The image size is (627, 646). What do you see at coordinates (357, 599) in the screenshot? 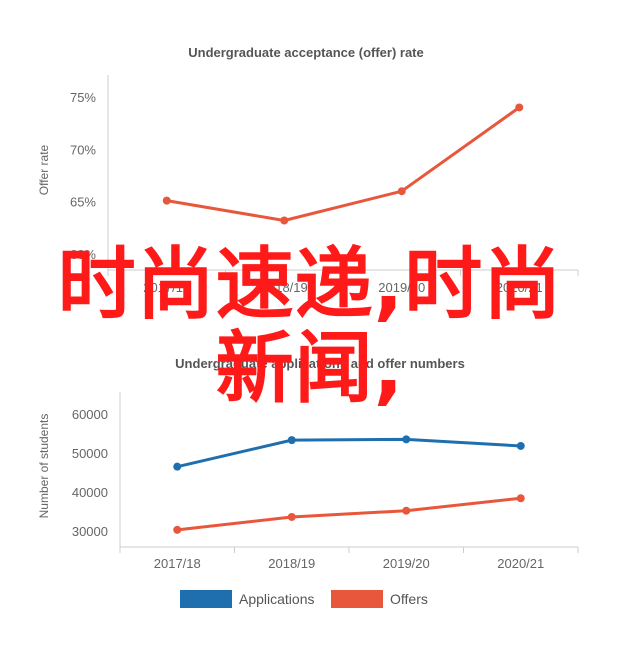
I see `legend-swatch-offers` at bounding box center [357, 599].